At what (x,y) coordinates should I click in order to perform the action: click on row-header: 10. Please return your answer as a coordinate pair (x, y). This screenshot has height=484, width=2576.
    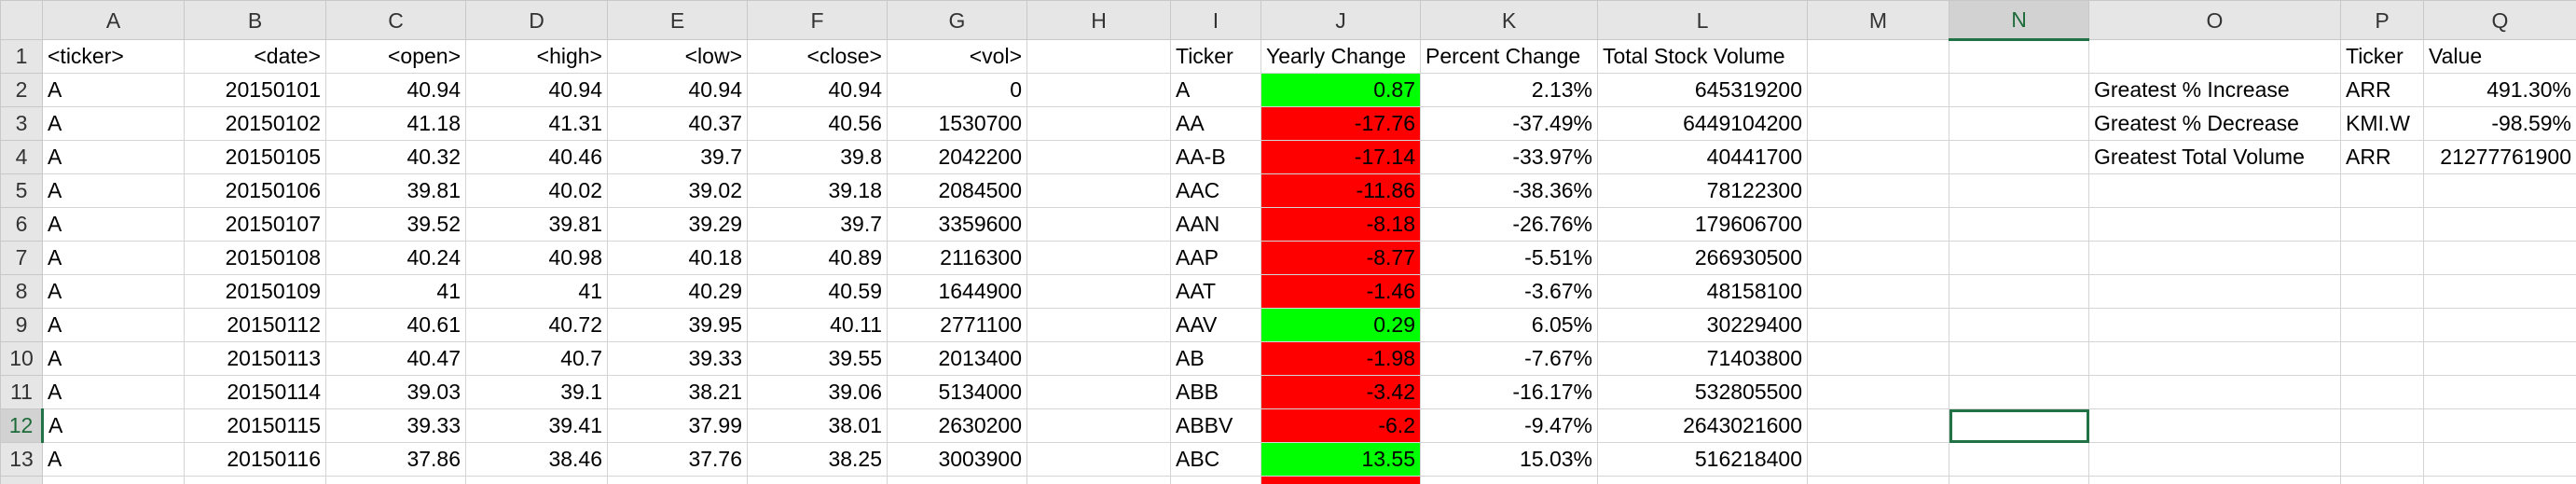
    Looking at the image, I should click on (21, 359).